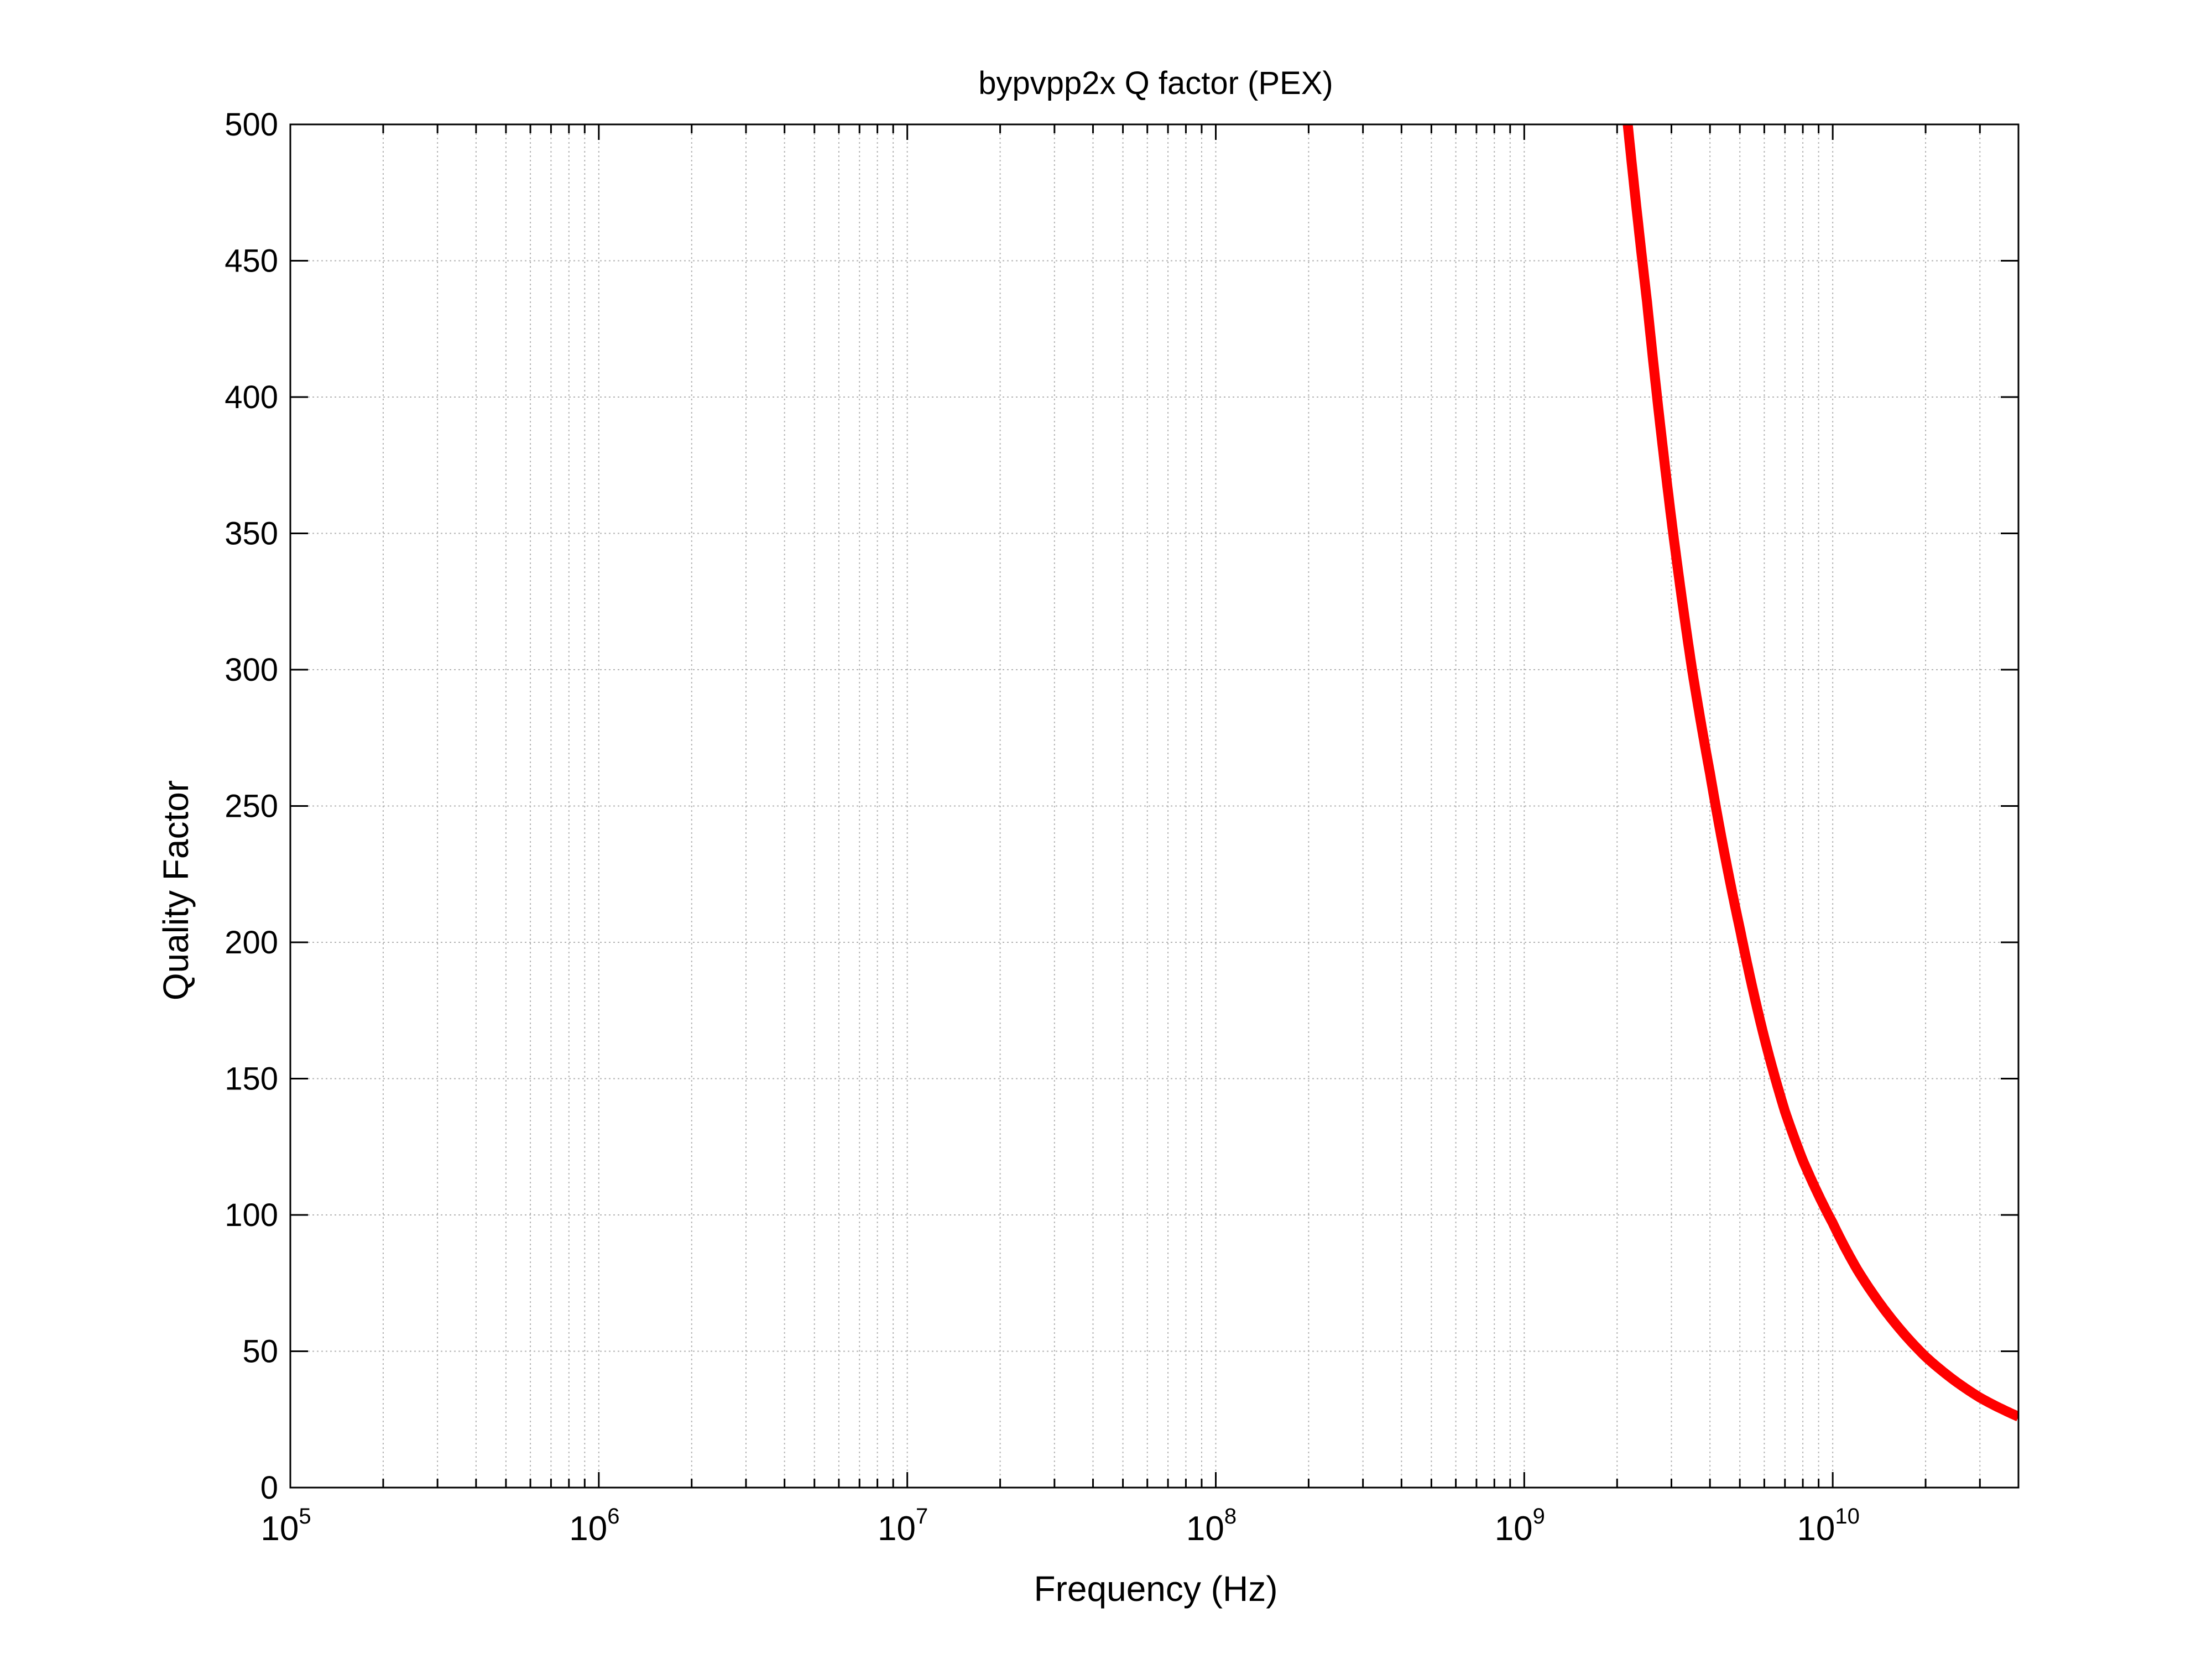  Describe the element at coordinates (594, 1526) in the screenshot. I see `x-tick-label: 10⁶` at that location.